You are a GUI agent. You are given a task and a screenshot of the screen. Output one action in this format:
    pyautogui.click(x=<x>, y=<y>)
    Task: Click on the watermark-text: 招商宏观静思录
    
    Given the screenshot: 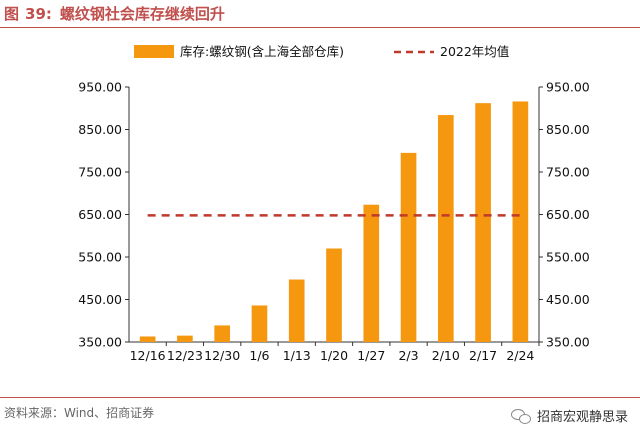 What is the action you would take?
    pyautogui.click(x=582, y=417)
    